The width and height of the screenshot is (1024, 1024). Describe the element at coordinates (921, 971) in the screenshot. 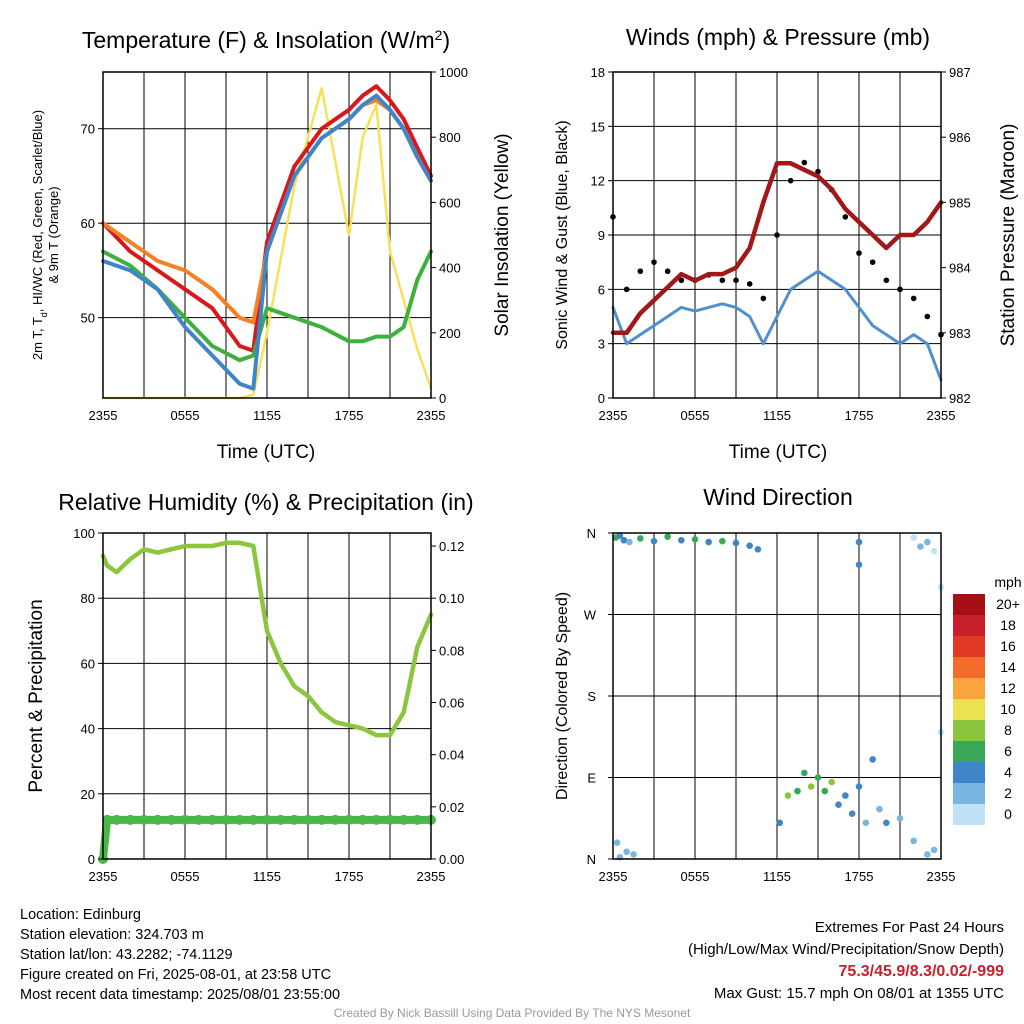

I see `extremes-values: 75.3/45.9/8.3/0.02/-999` at that location.